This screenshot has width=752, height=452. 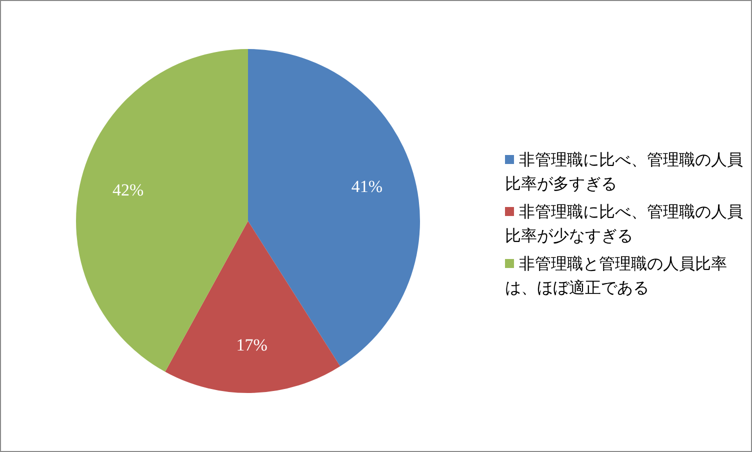 What do you see at coordinates (367, 186) in the screenshot?
I see `data-label: 41%` at bounding box center [367, 186].